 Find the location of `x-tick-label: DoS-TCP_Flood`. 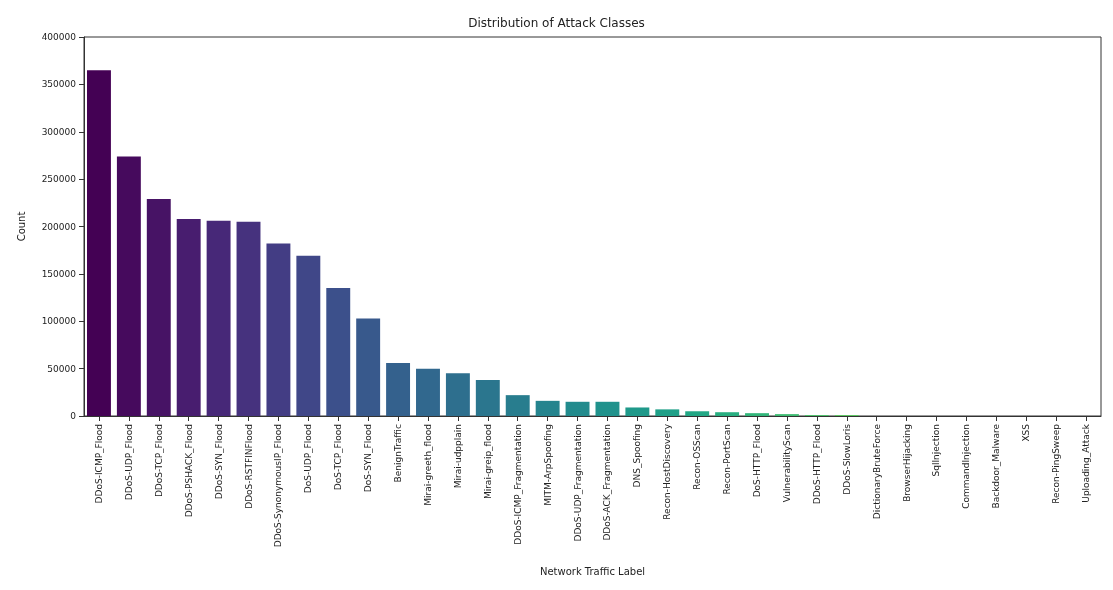

x-tick-label: DoS-TCP_Flood is located at coordinates (338, 457).